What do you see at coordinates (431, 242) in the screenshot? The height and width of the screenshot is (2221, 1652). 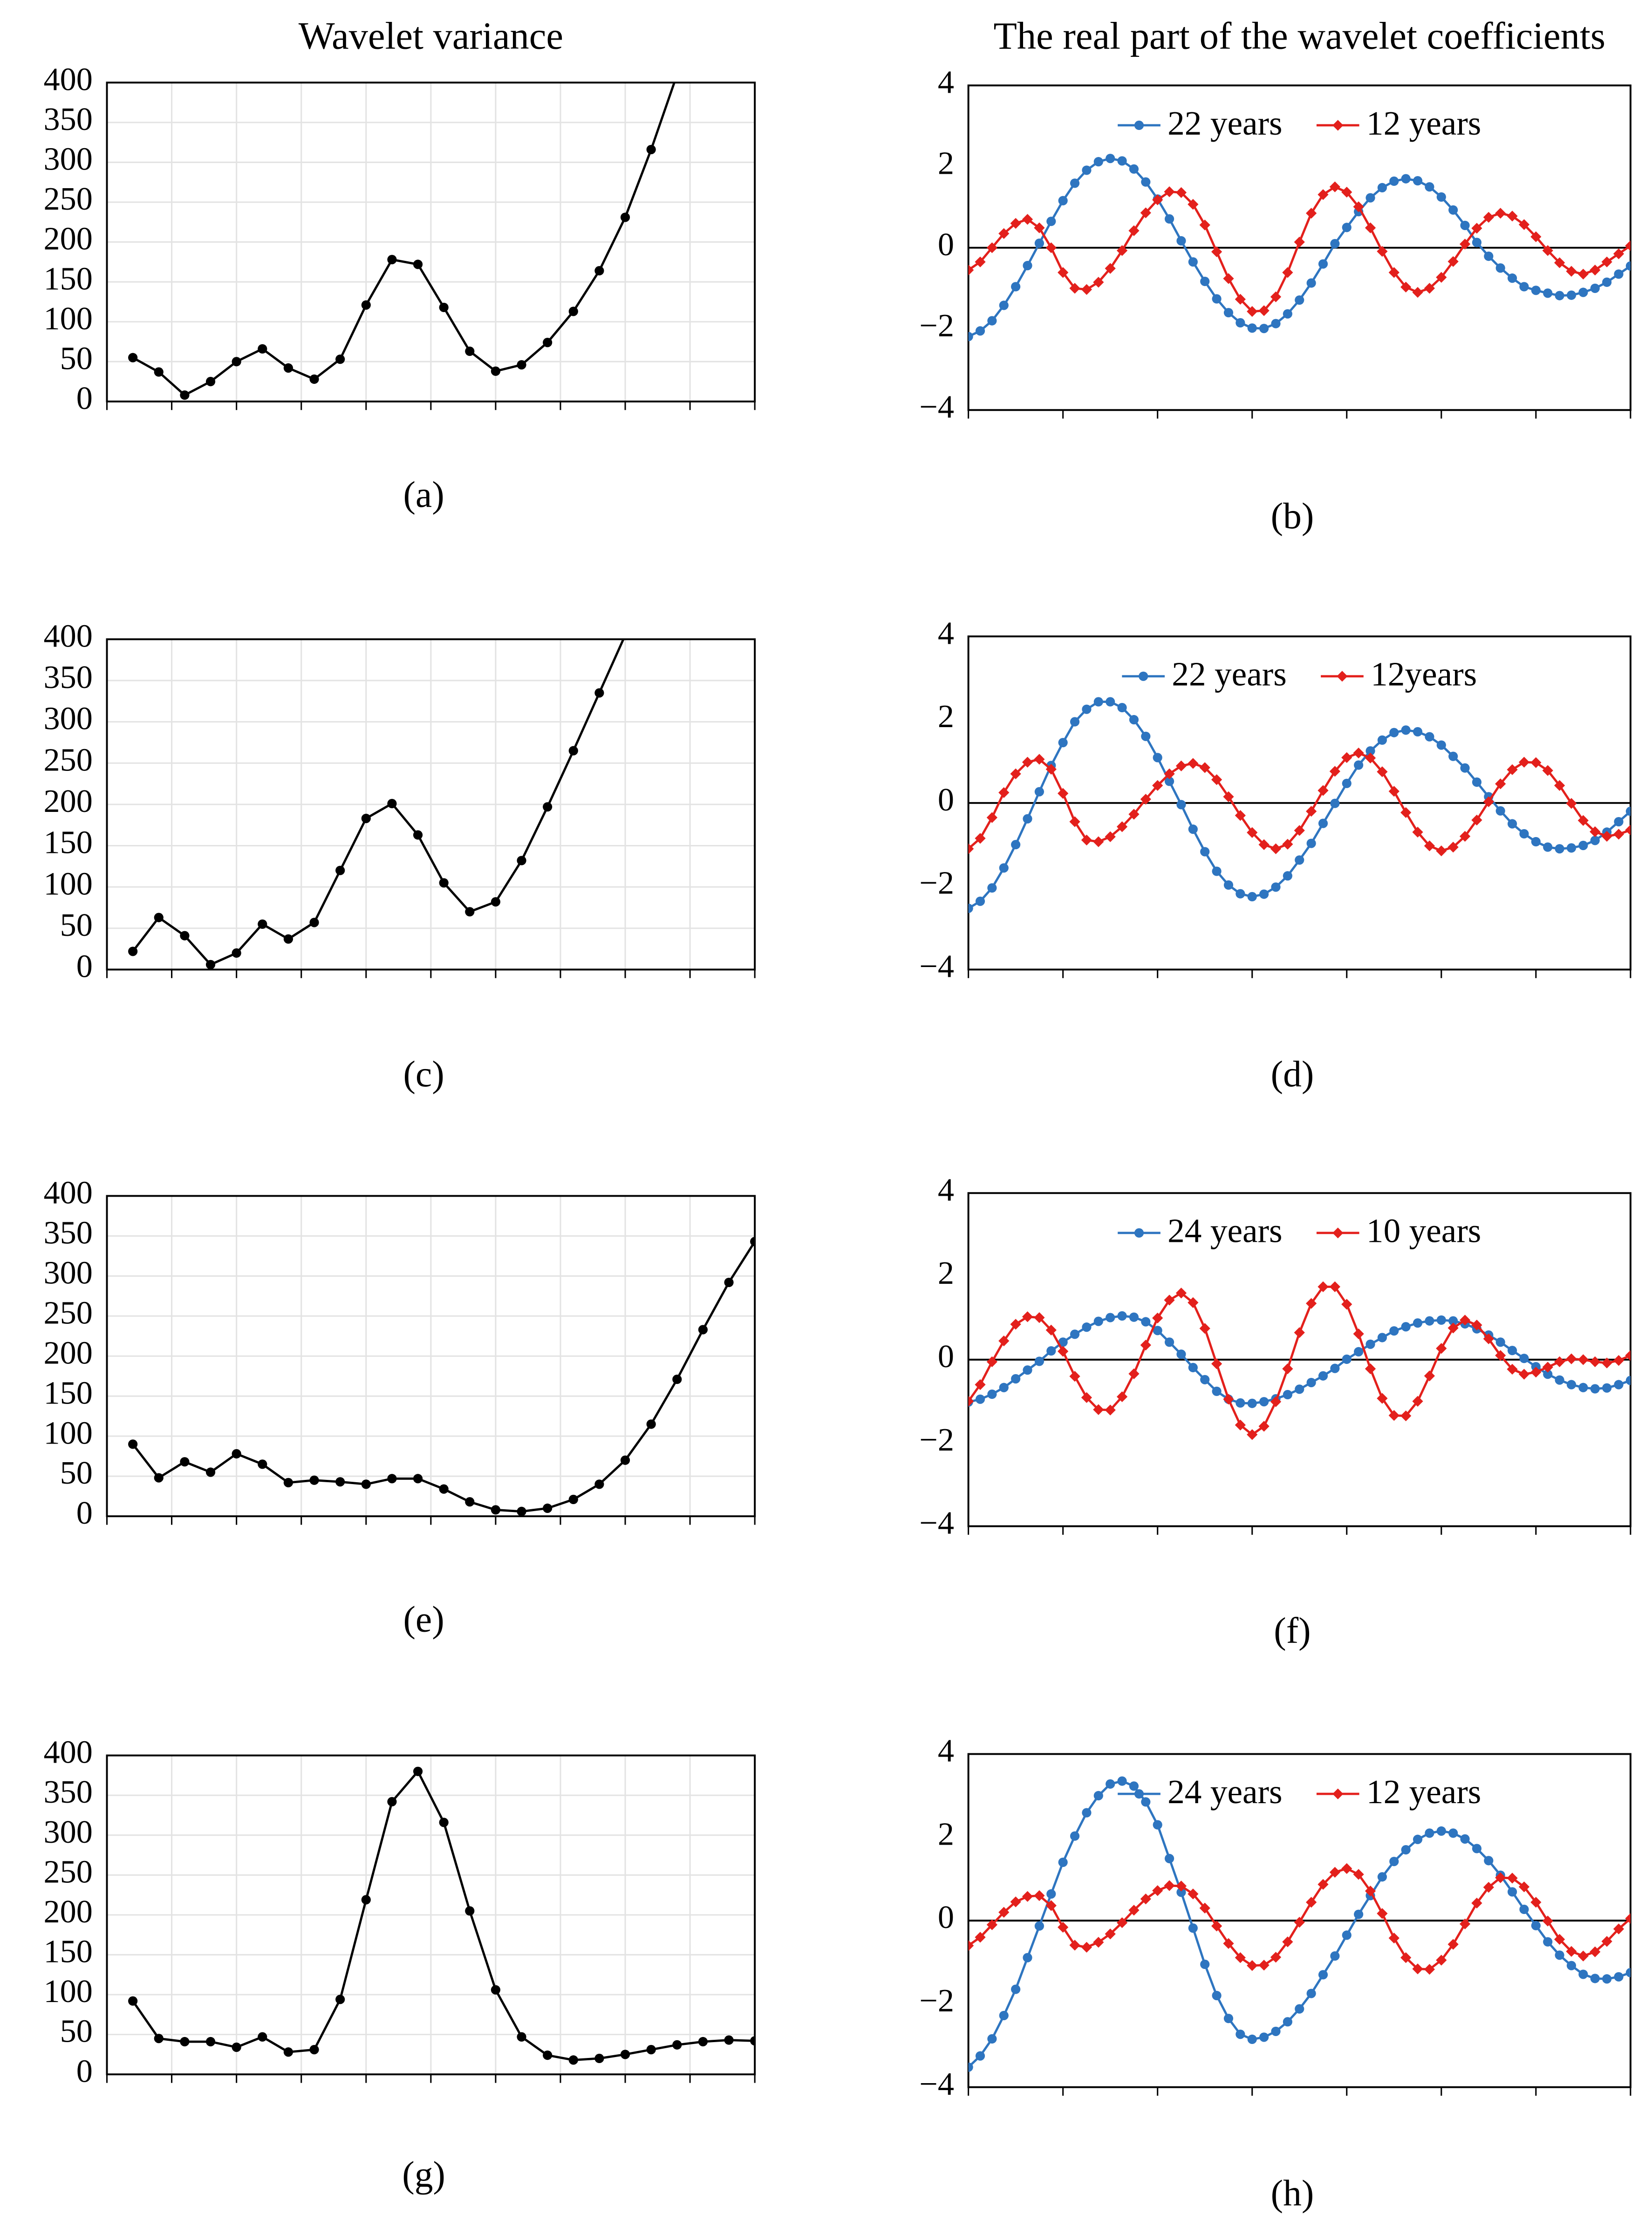 I see `plot-frame` at bounding box center [431, 242].